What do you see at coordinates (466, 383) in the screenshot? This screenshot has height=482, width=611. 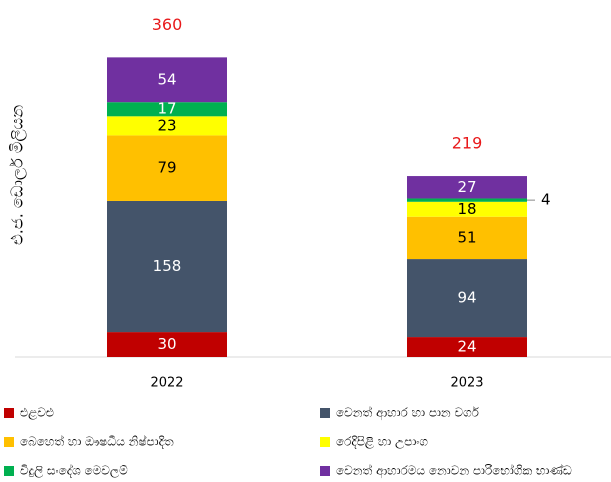 I see `x-tick-label: 2023` at bounding box center [466, 383].